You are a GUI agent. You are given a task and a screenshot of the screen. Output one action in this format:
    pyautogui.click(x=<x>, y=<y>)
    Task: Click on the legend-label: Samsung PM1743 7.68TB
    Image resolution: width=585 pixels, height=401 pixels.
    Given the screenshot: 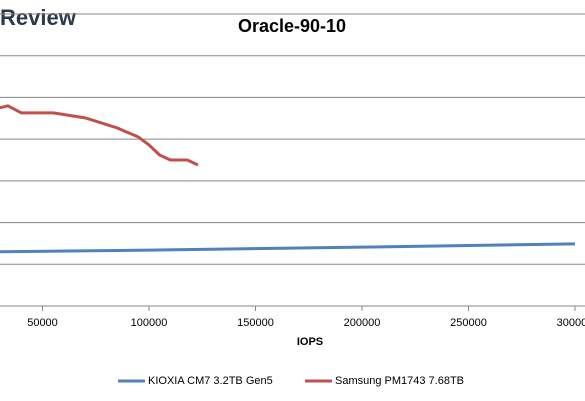 What is the action you would take?
    pyautogui.click(x=399, y=381)
    